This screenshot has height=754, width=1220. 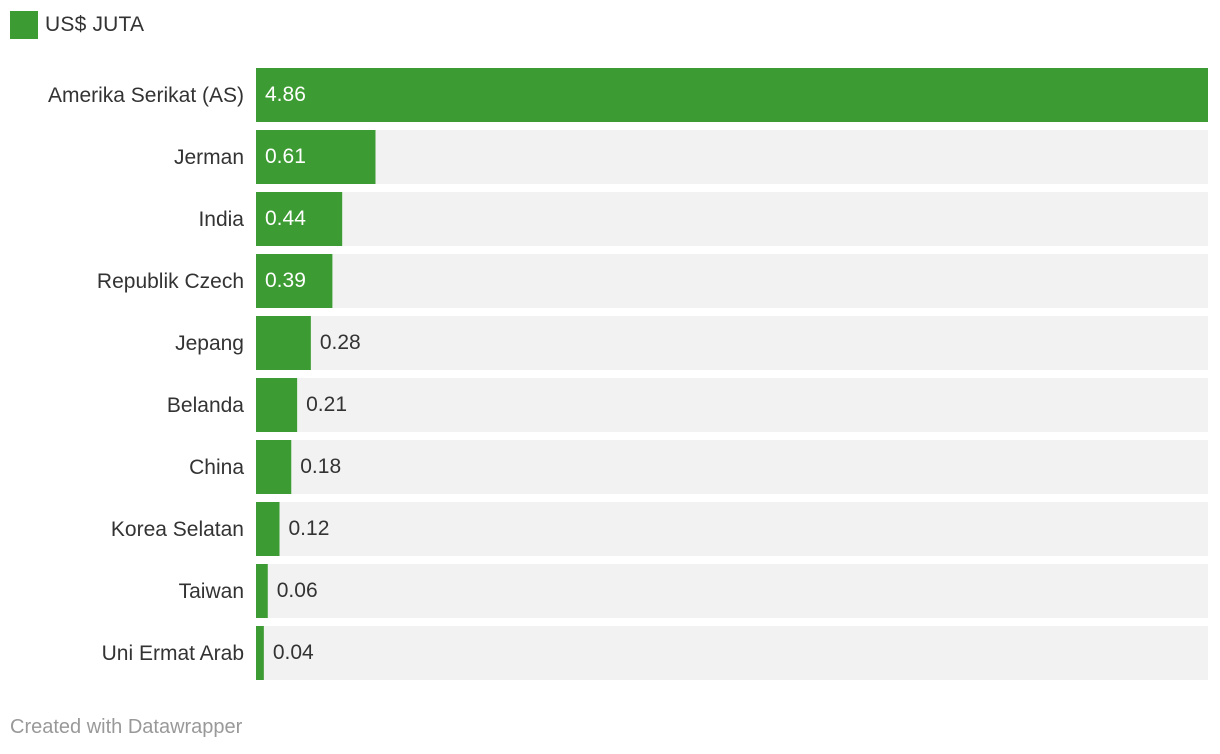 I want to click on category-label: Taiwan, so click(x=211, y=591).